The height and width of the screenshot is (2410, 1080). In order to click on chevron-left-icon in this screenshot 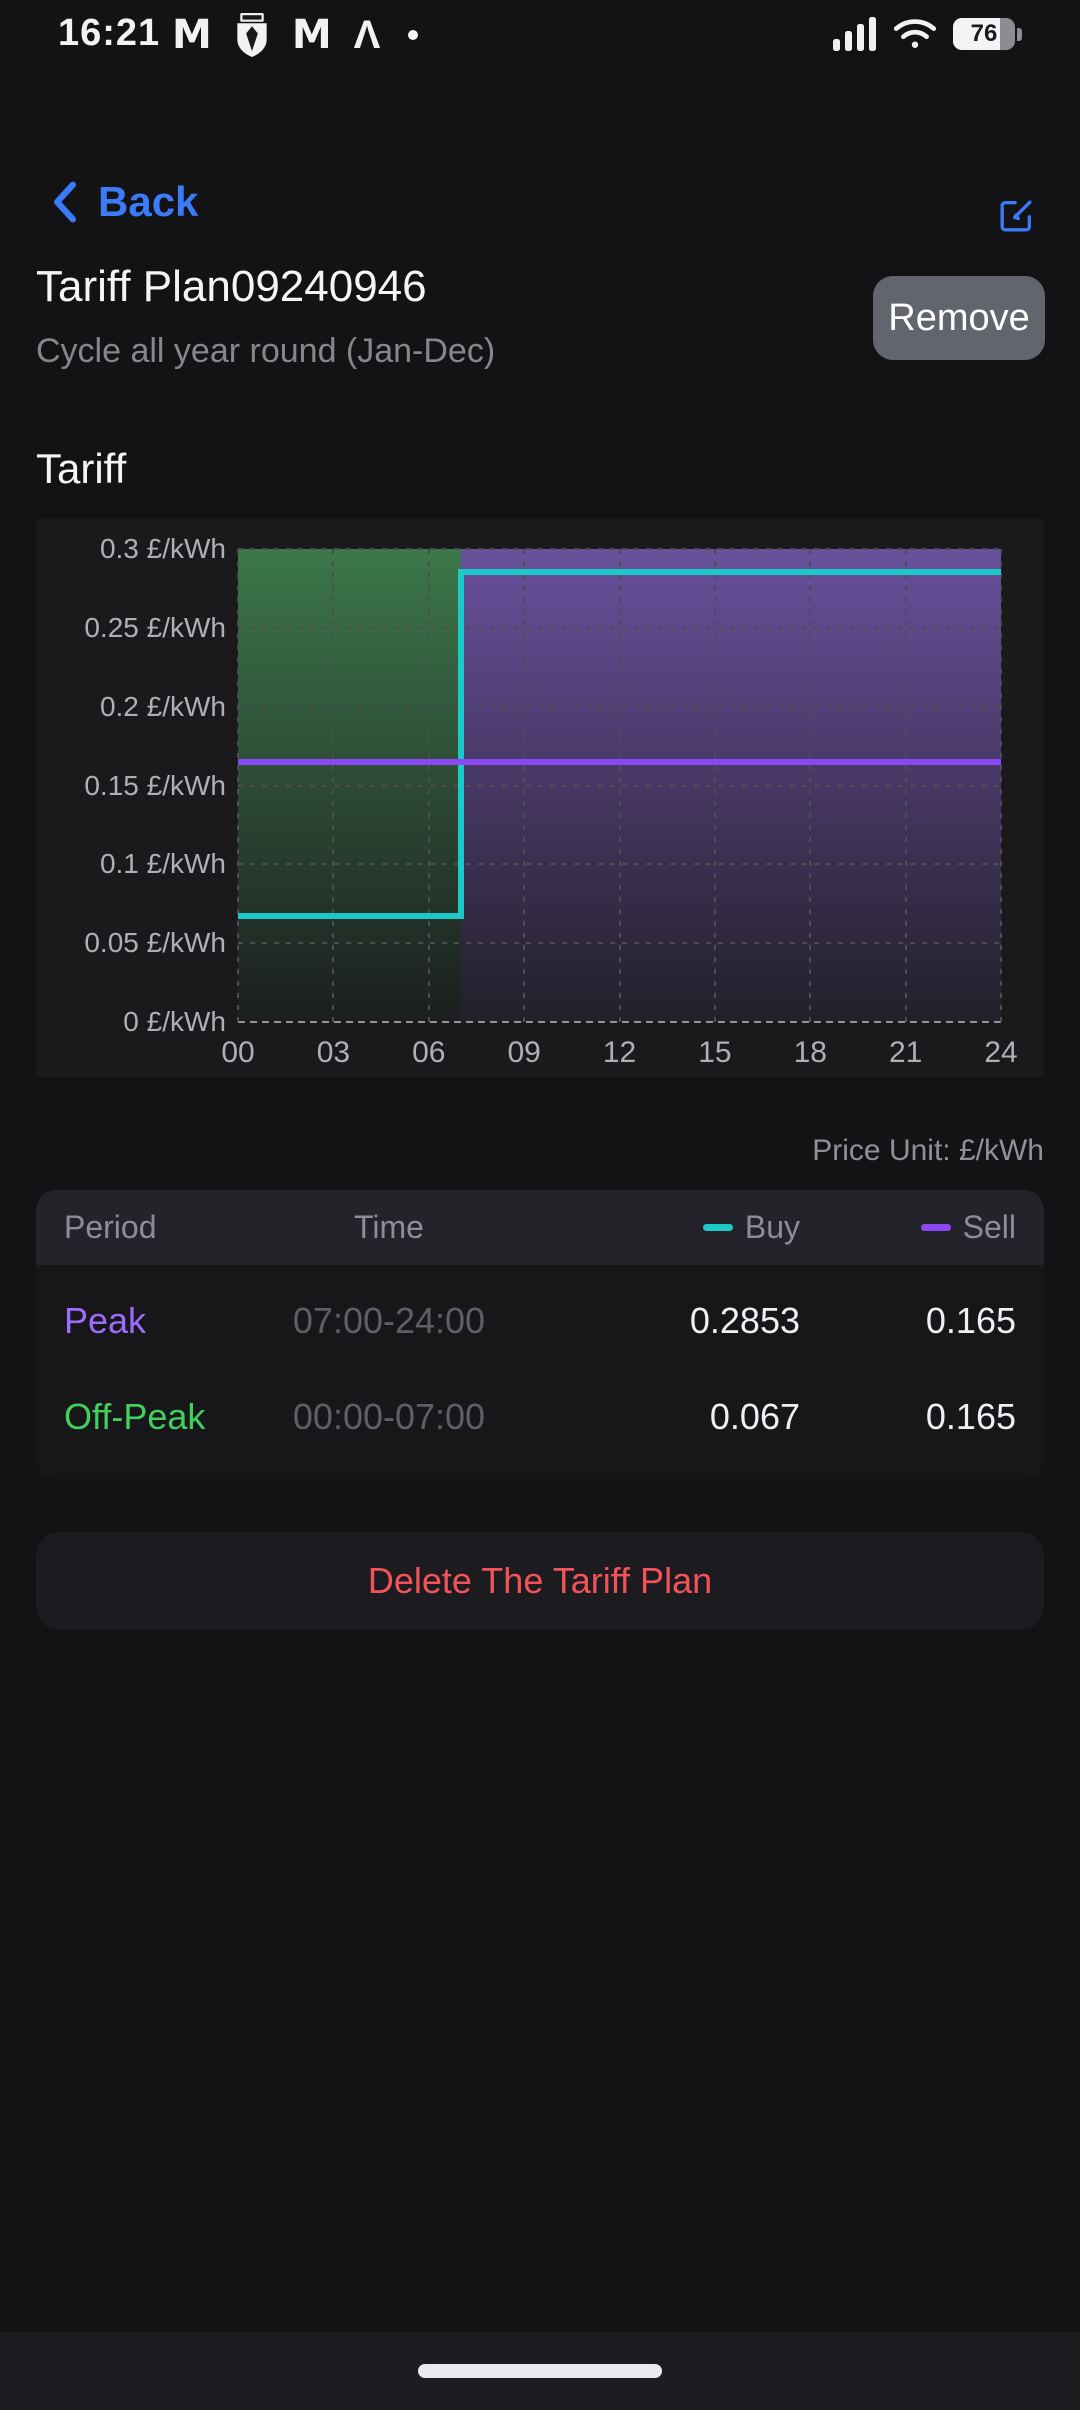, I will do `click(65, 202)`.